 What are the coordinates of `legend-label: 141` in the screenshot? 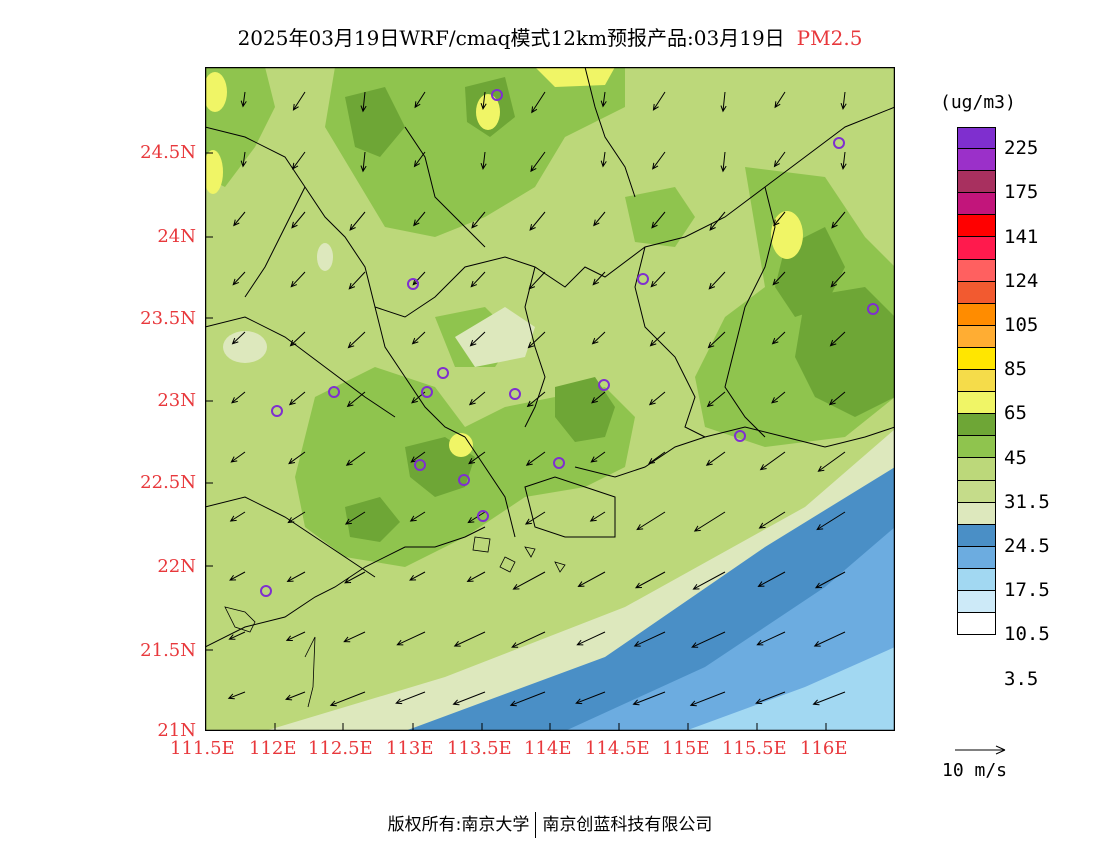 It's located at (1021, 236).